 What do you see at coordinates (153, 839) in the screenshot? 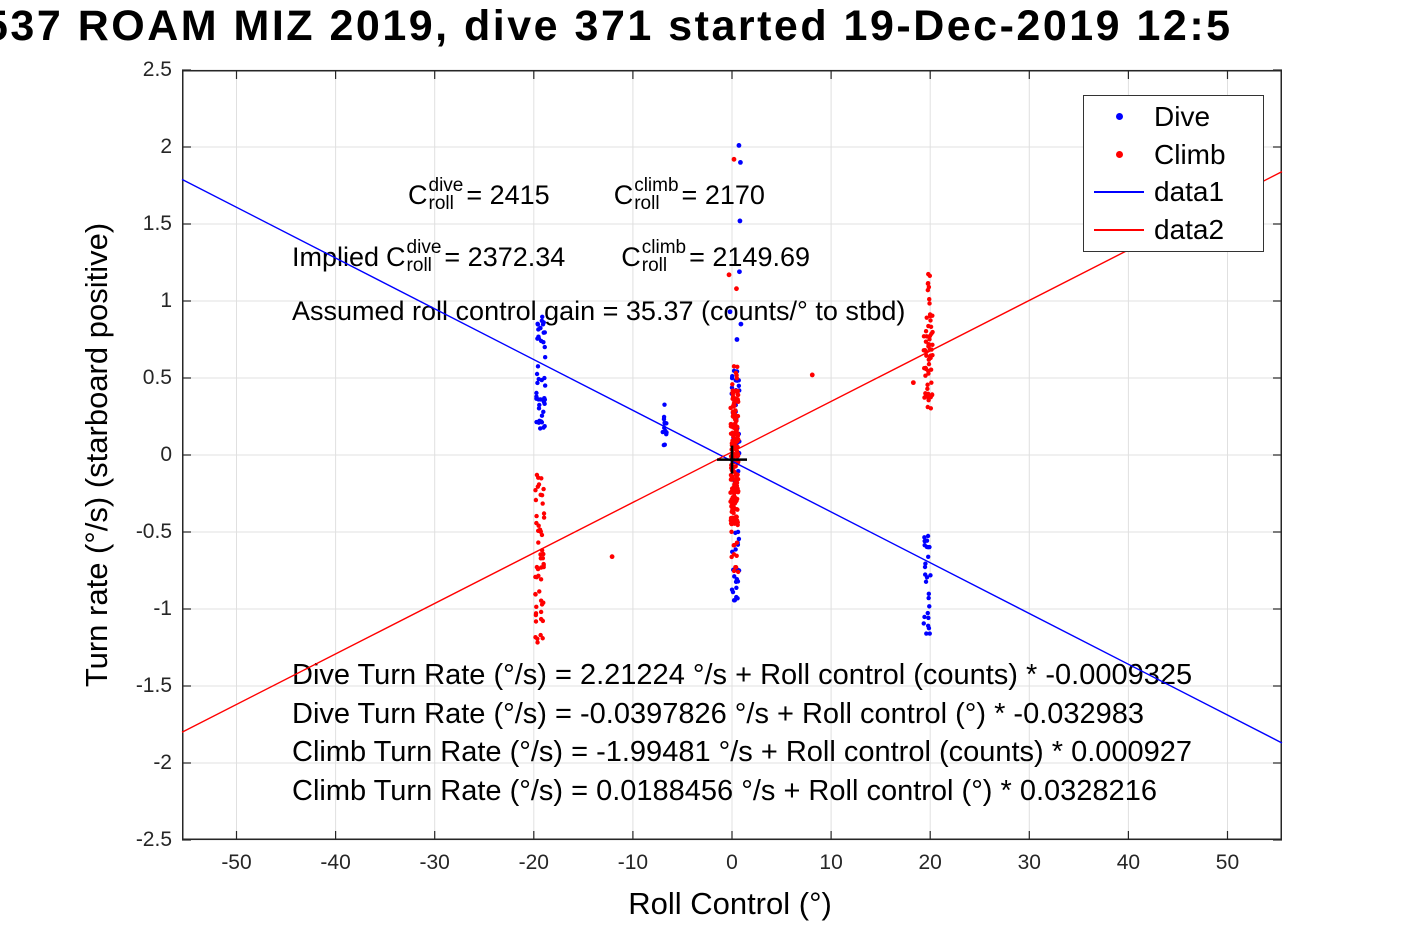
I see `y-tick-label: -2.5` at bounding box center [153, 839].